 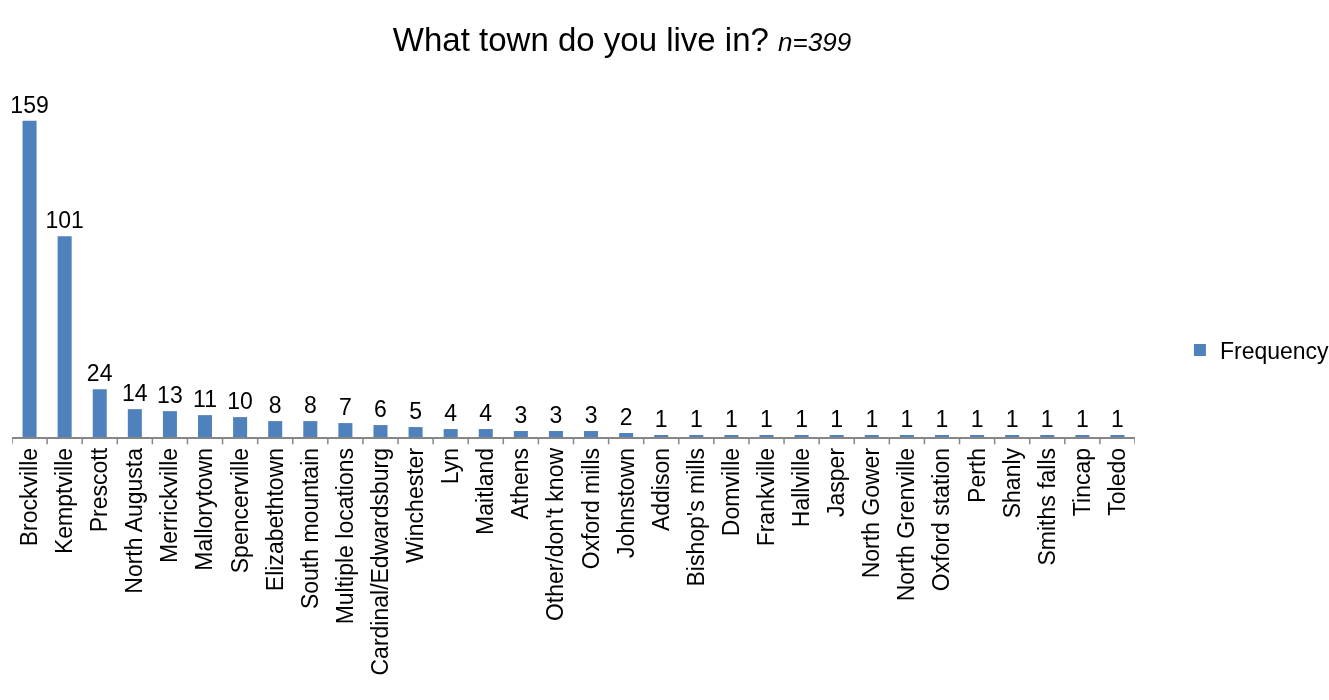 What do you see at coordinates (765, 497) in the screenshot?
I see `x-tick-label: Frankville` at bounding box center [765, 497].